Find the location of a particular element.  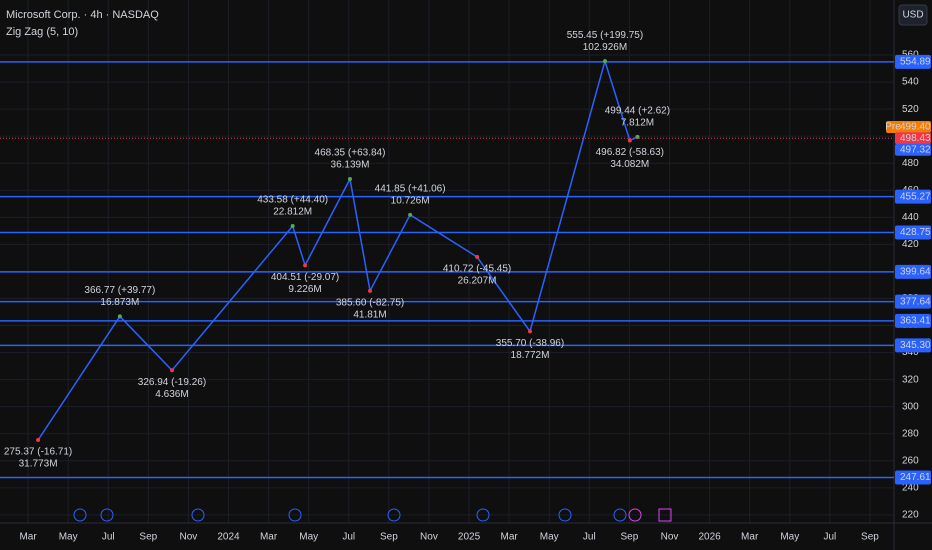

chart-title: Microsoft Corp. · 4h · NASDAQ is located at coordinates (82, 15).